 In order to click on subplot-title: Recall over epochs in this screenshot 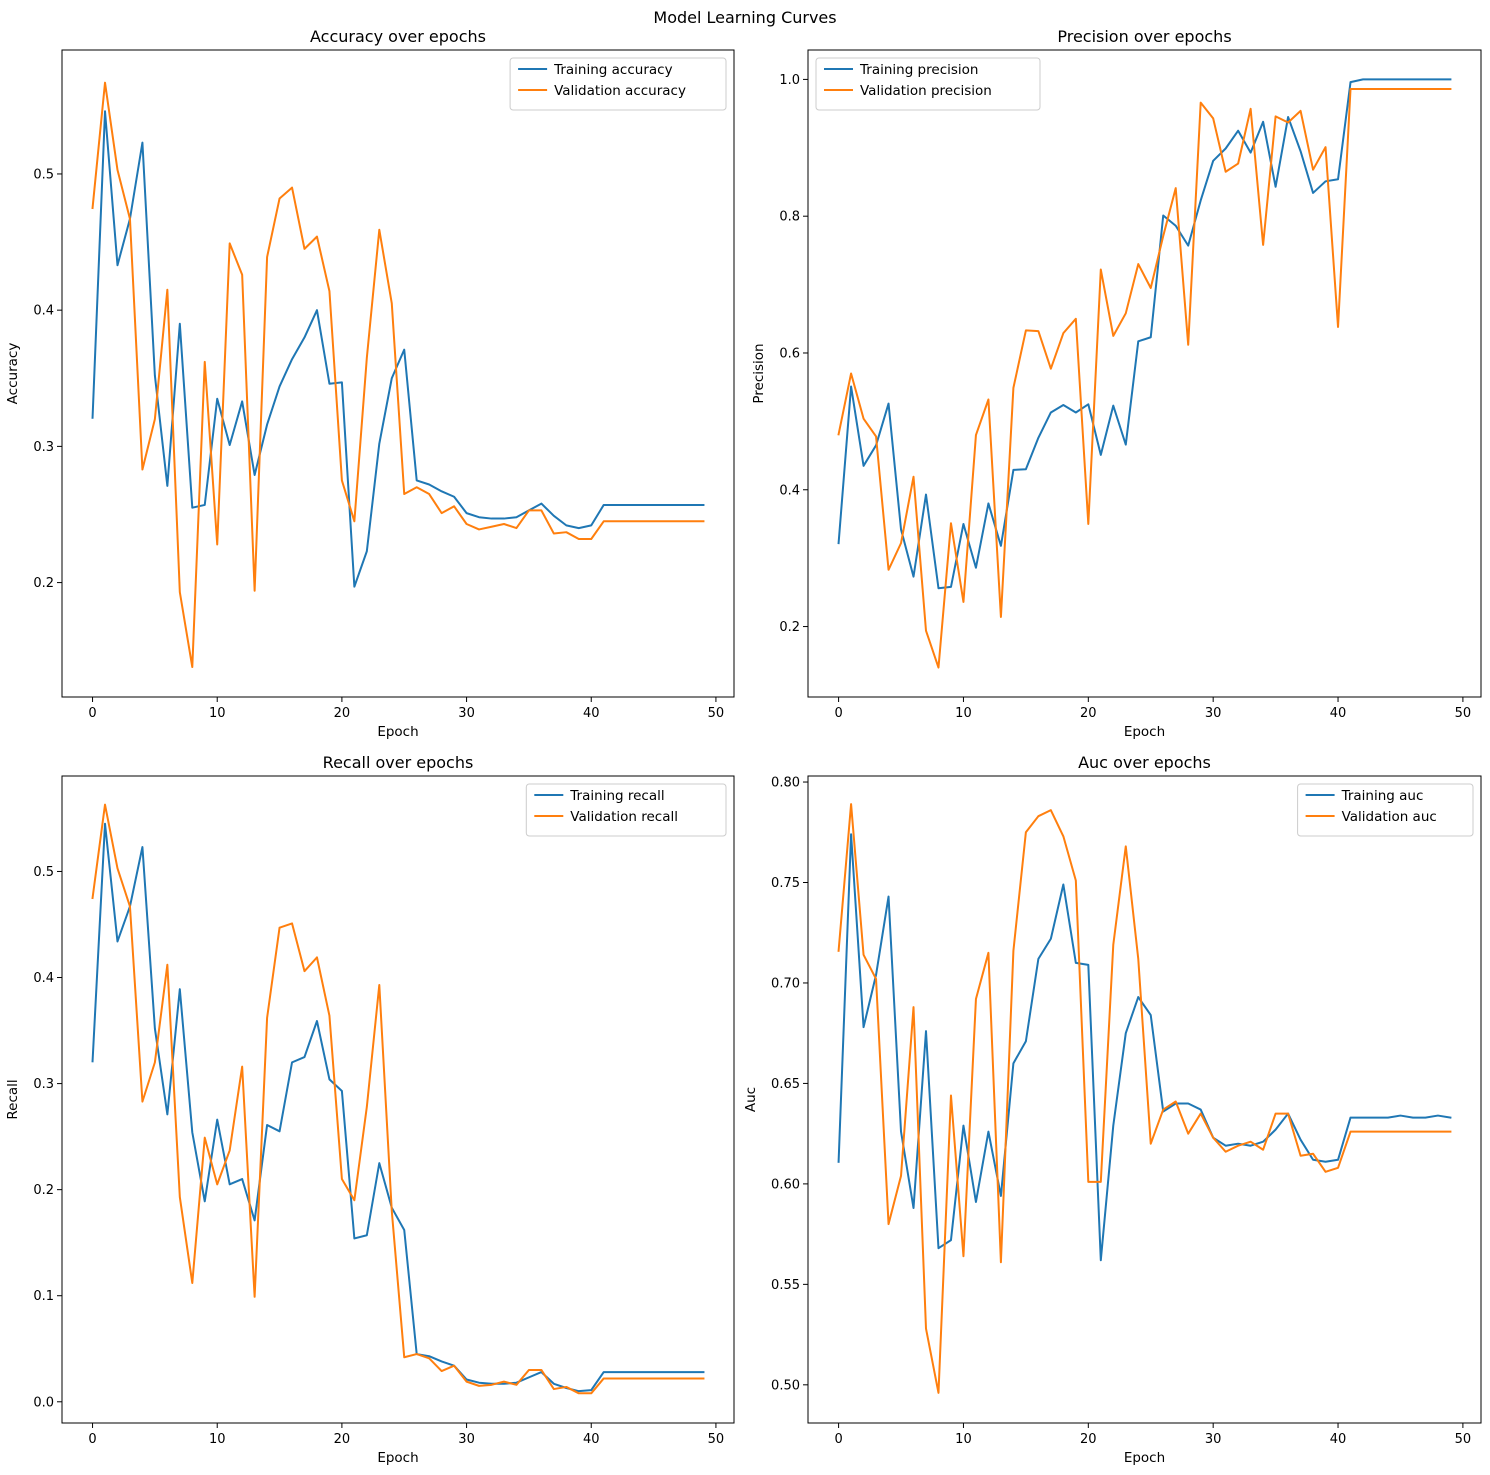, I will do `click(398, 762)`.